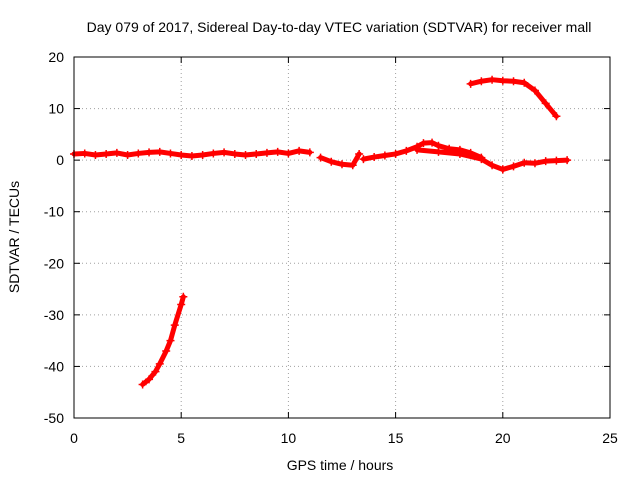 The height and width of the screenshot is (480, 640). I want to click on y-tick-label: -20, so click(54, 263).